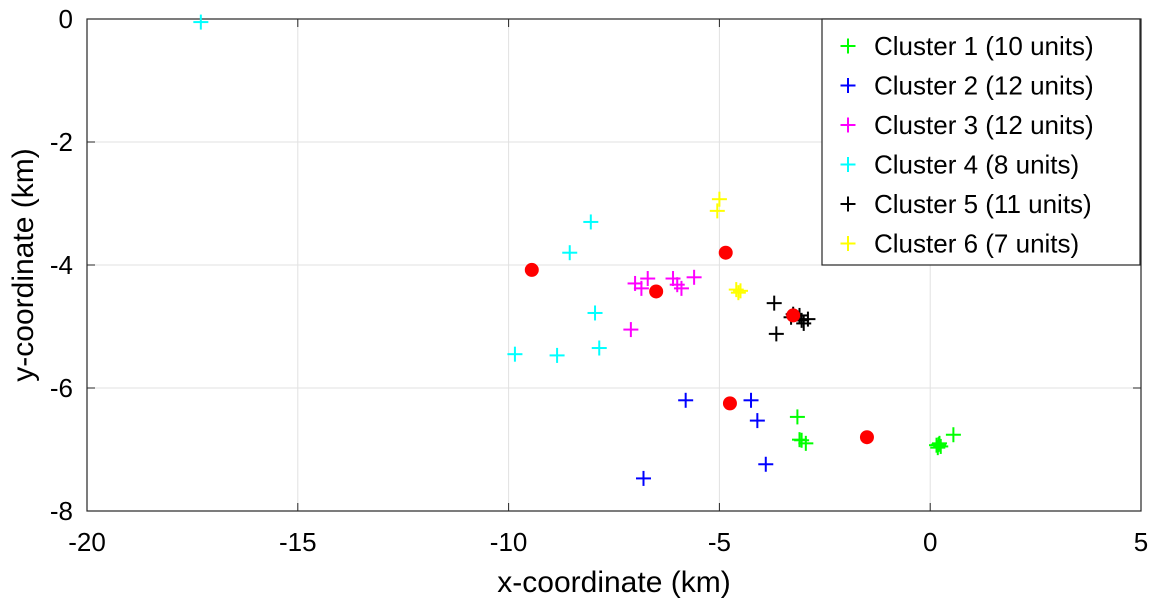 The height and width of the screenshot is (604, 1166). What do you see at coordinates (61, 142) in the screenshot?
I see `y-tick-label: -2` at bounding box center [61, 142].